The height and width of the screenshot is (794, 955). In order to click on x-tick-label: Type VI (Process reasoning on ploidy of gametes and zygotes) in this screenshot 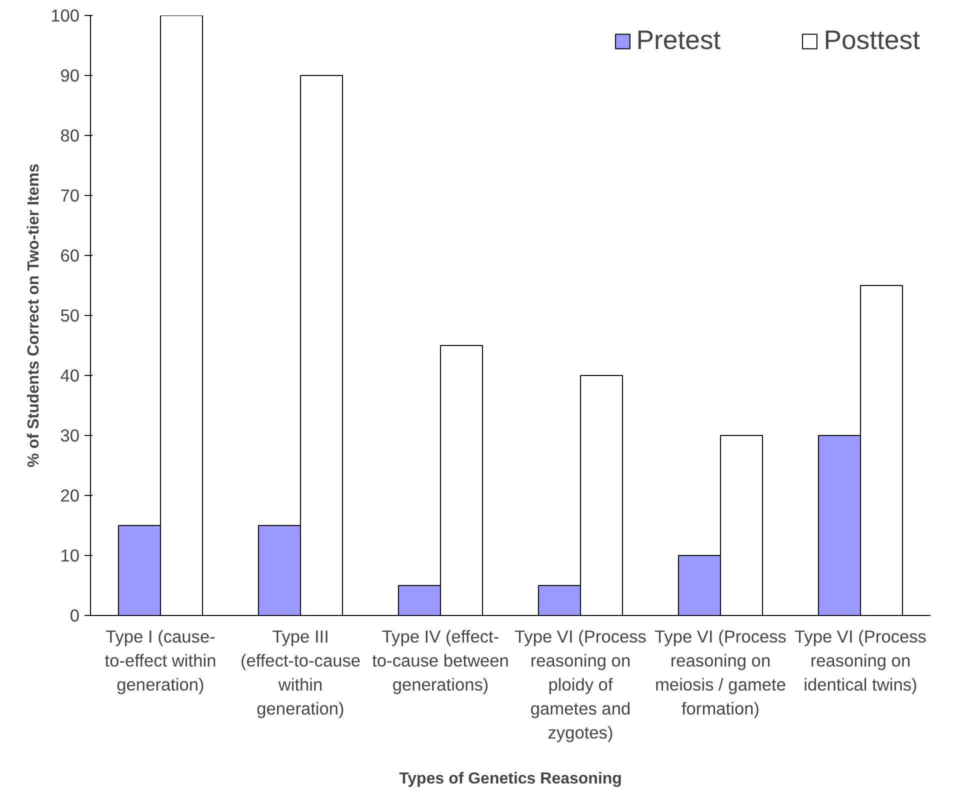, I will do `click(580, 684)`.